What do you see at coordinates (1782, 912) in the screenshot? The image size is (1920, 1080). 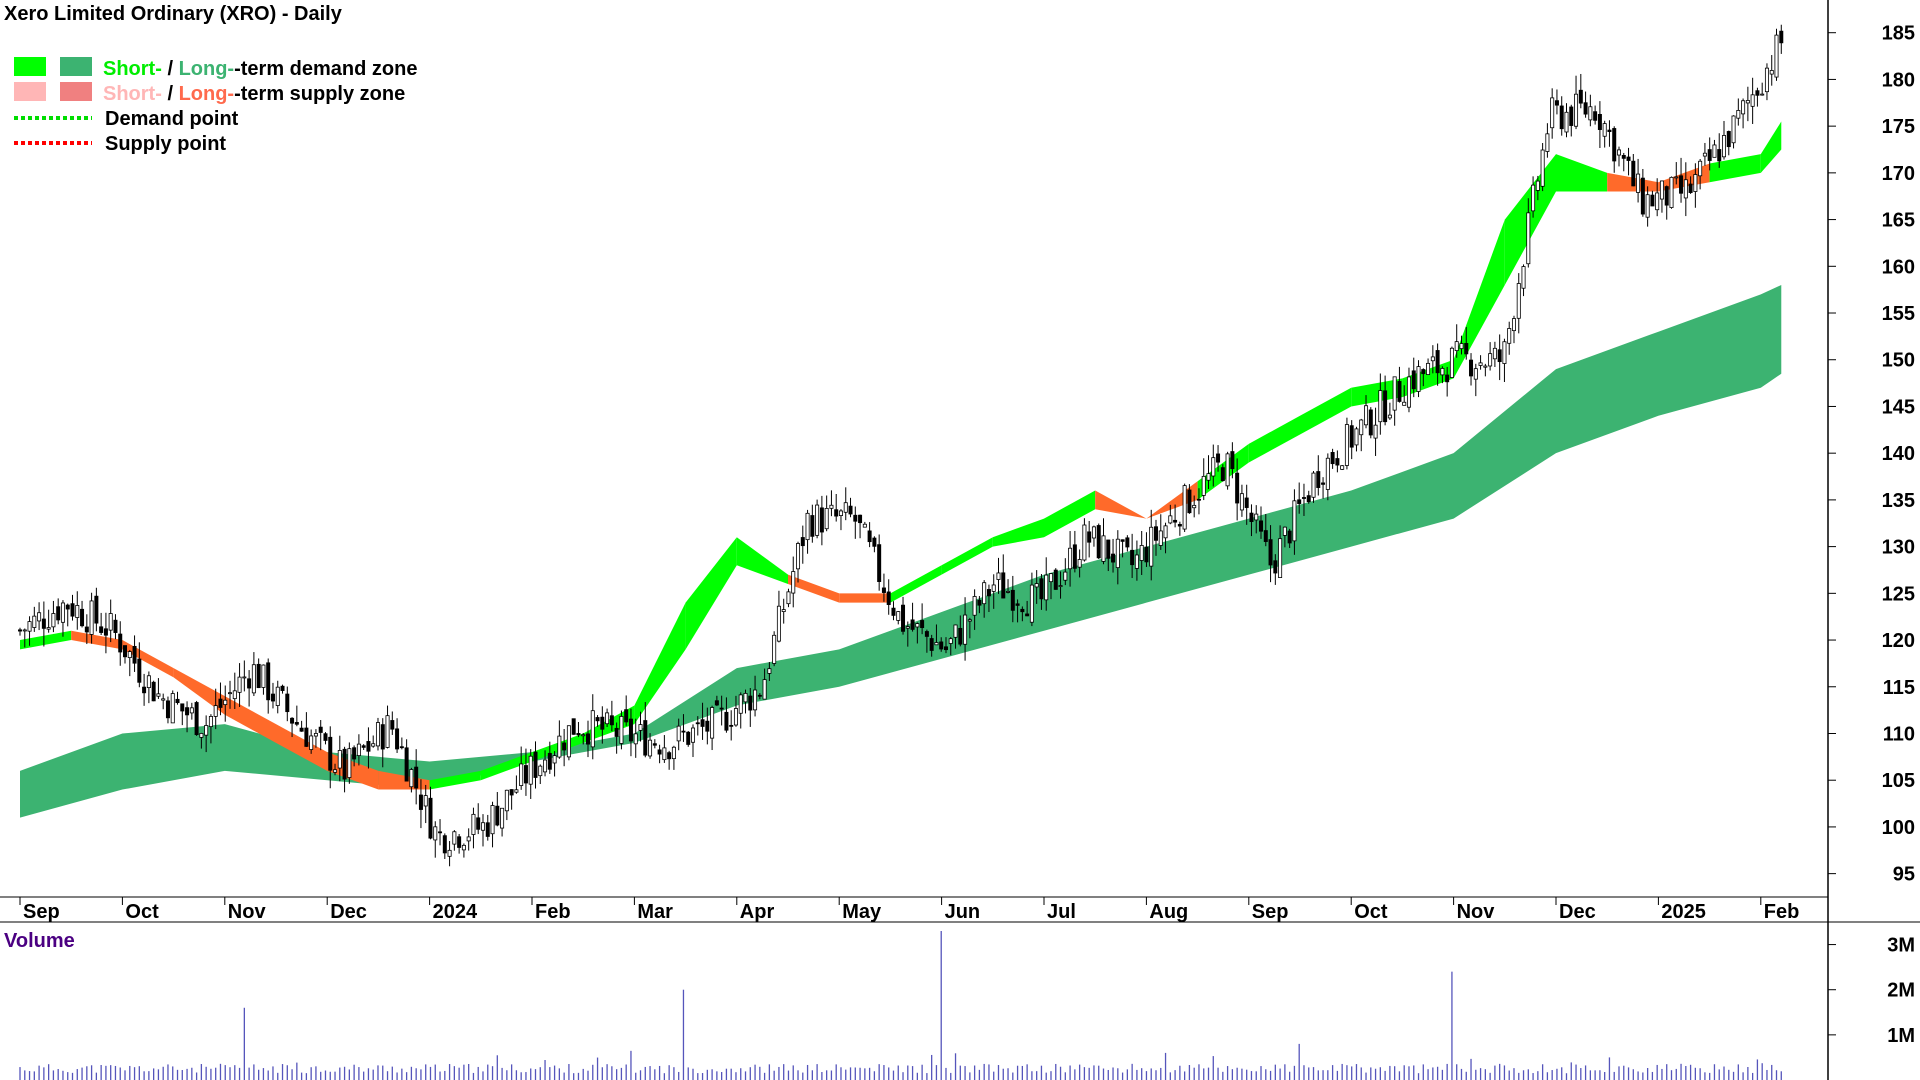 I see `x-tick-label: Feb` at bounding box center [1782, 912].